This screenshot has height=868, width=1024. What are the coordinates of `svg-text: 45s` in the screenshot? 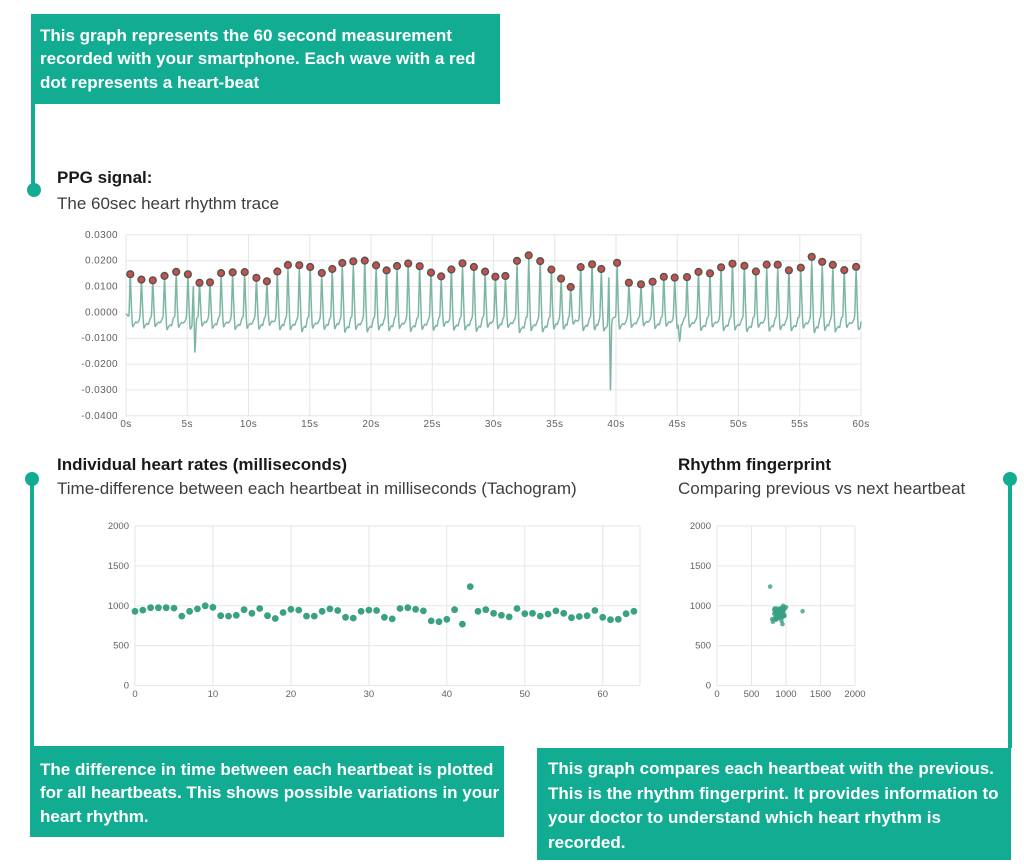 It's located at (677, 424).